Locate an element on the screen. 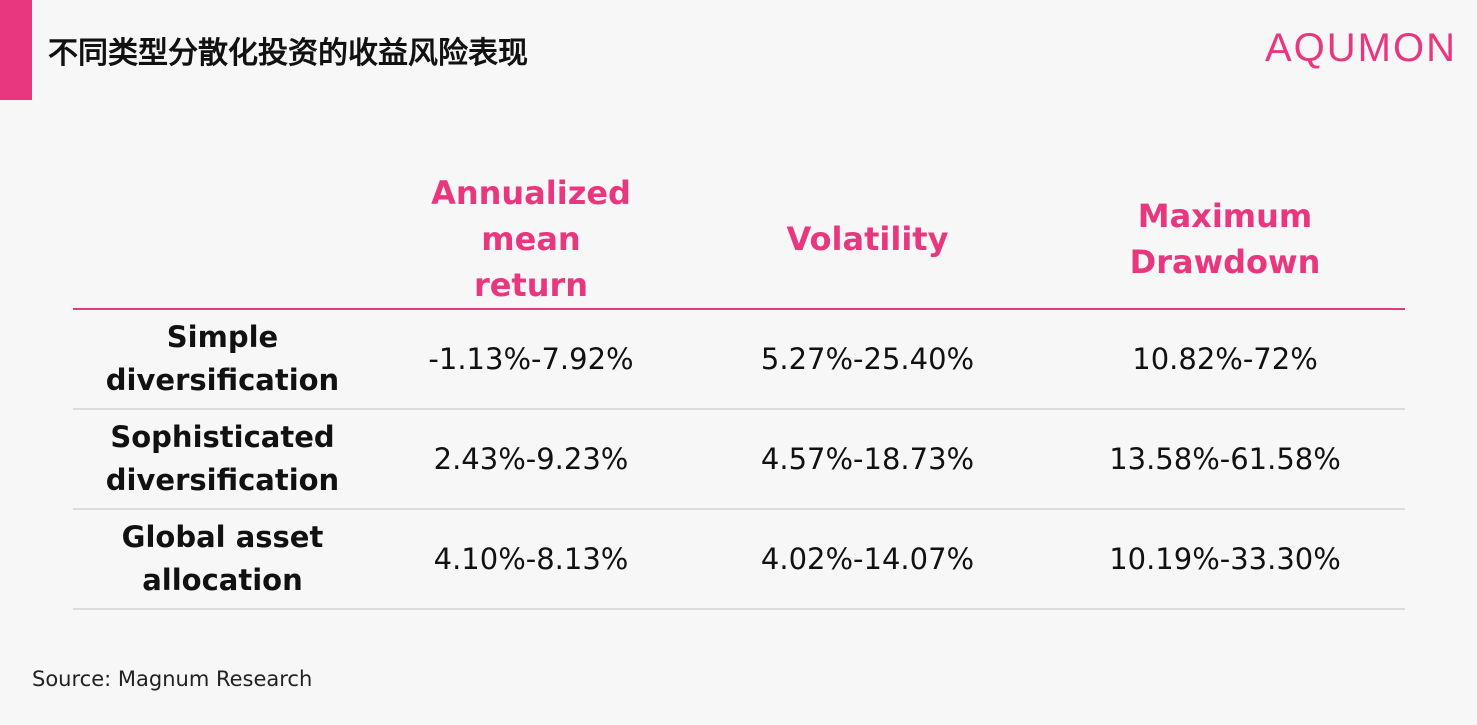 The image size is (1477, 725). row-label: Simple diversification is located at coordinates (222, 358).